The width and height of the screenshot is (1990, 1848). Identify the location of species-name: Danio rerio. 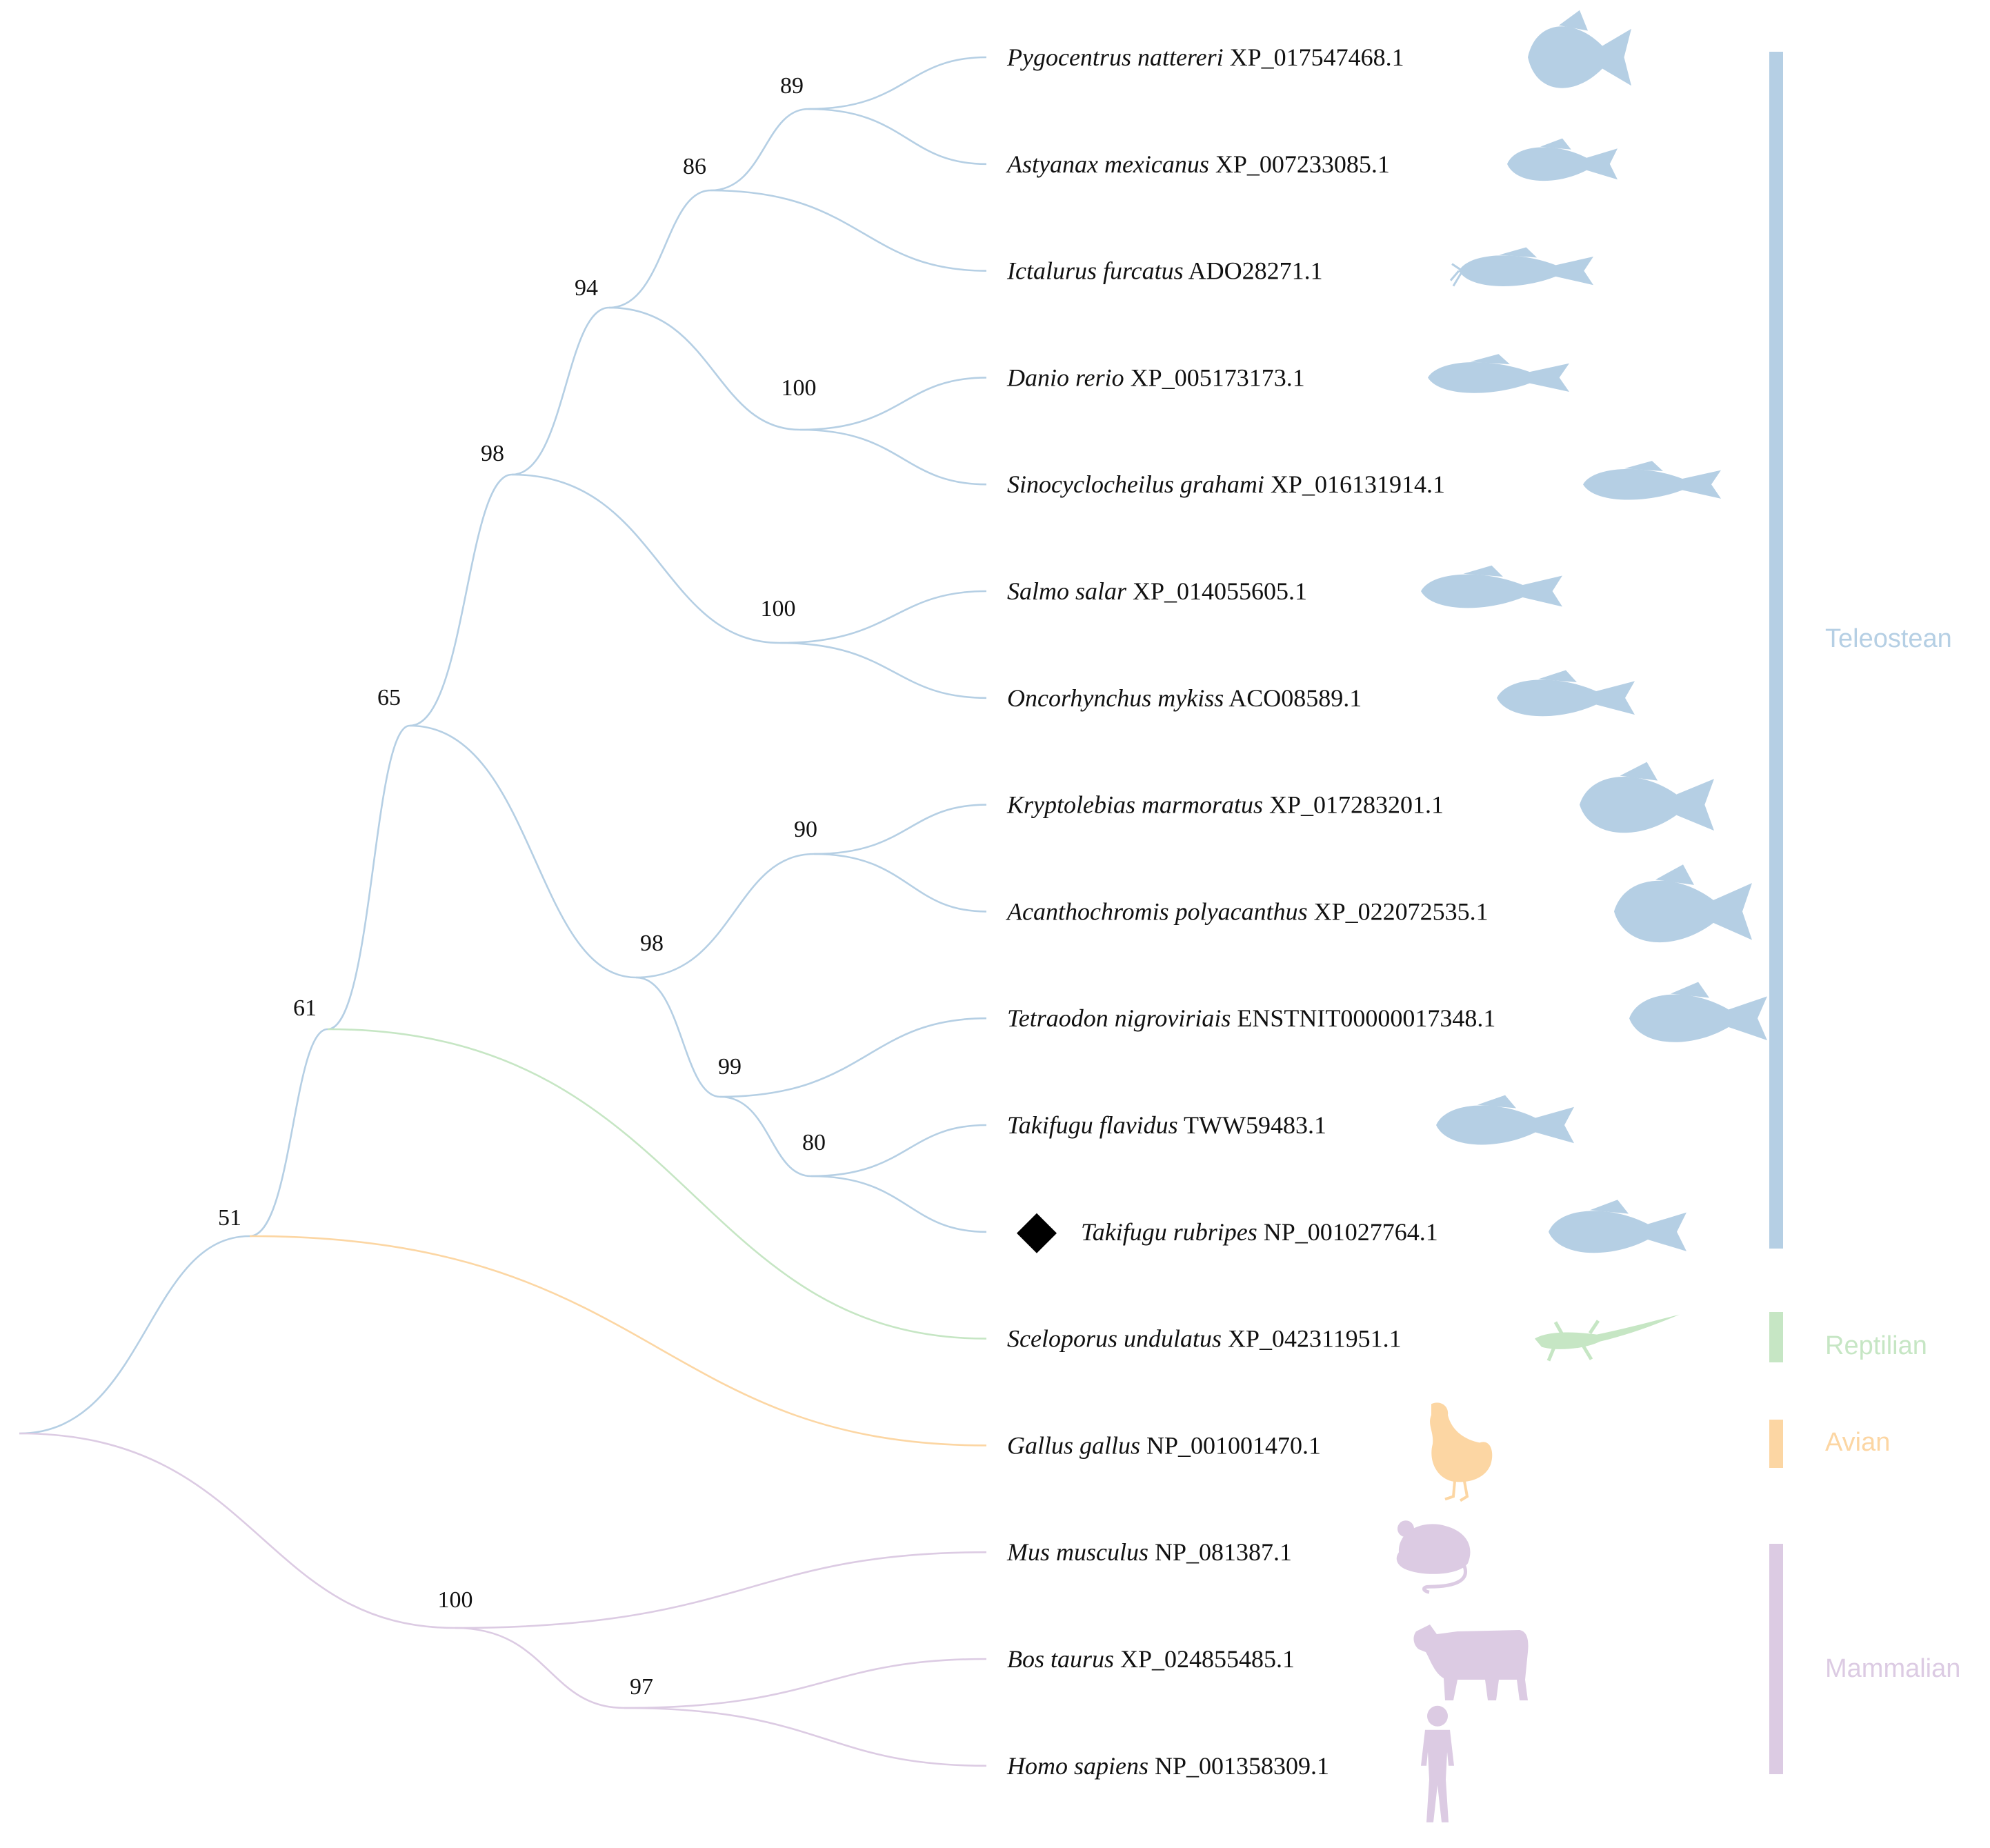
(1065, 377).